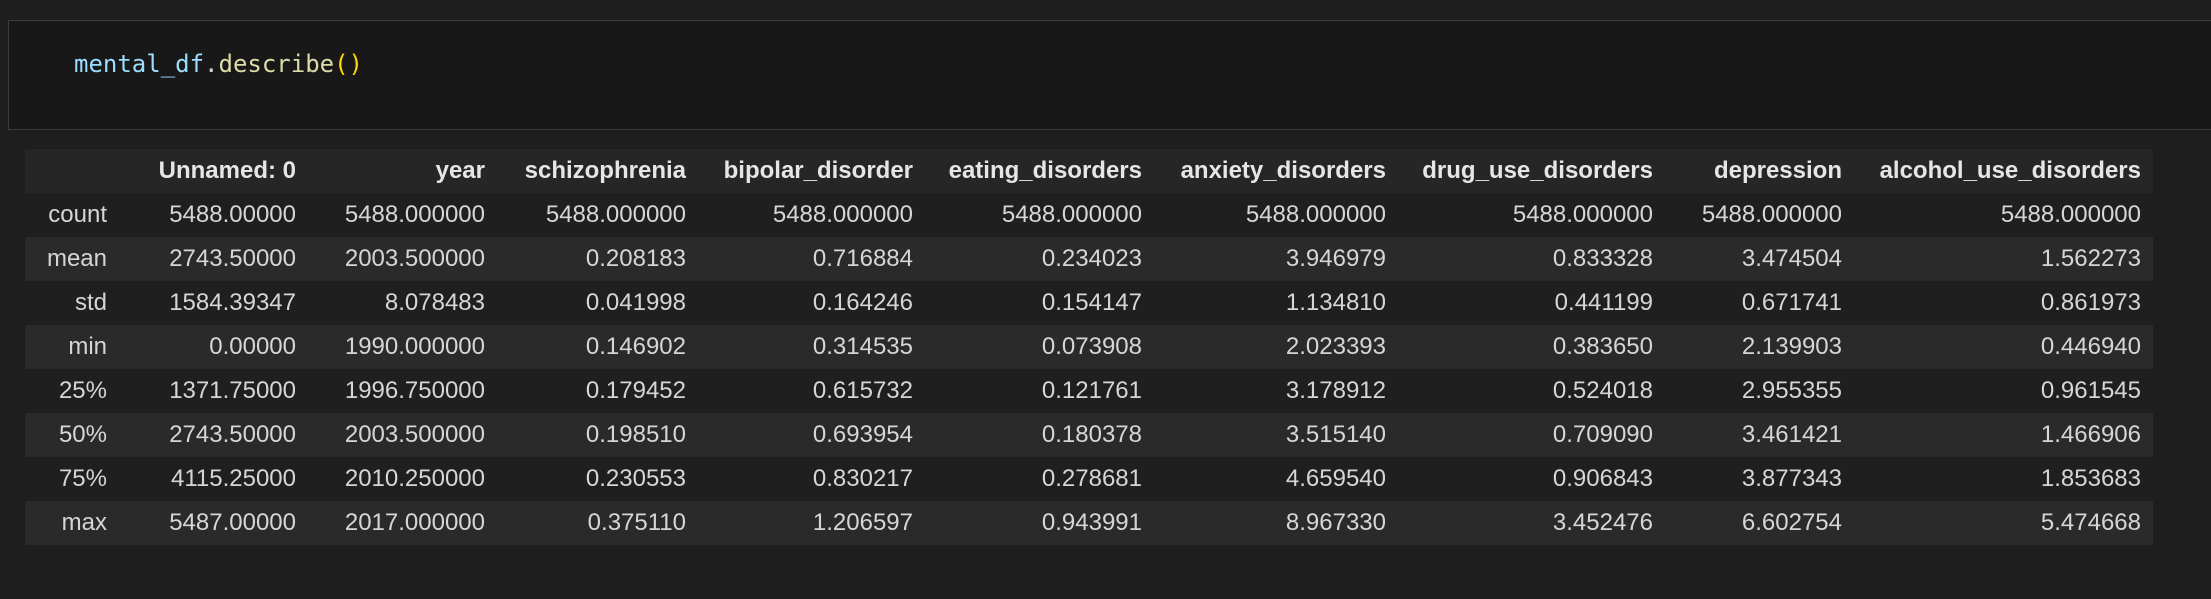  Describe the element at coordinates (2090, 522) in the screenshot. I see `table-cell: 5.474668` at that location.